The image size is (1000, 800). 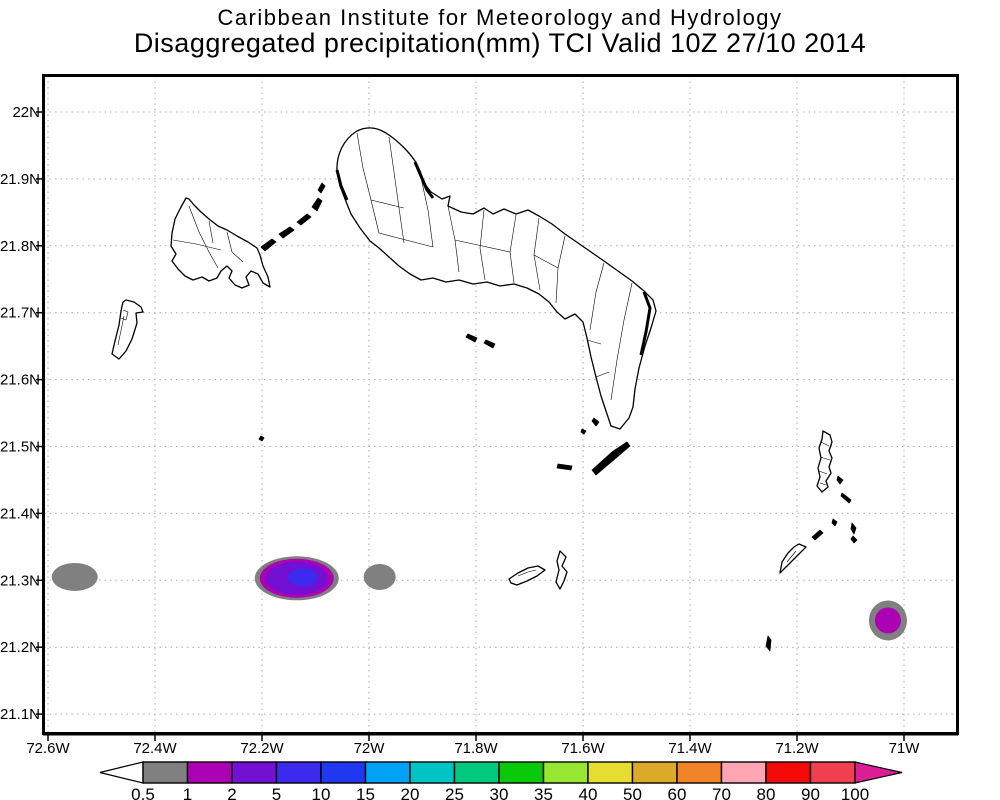 I want to click on colorbar-overflow-arrow, so click(x=878, y=772).